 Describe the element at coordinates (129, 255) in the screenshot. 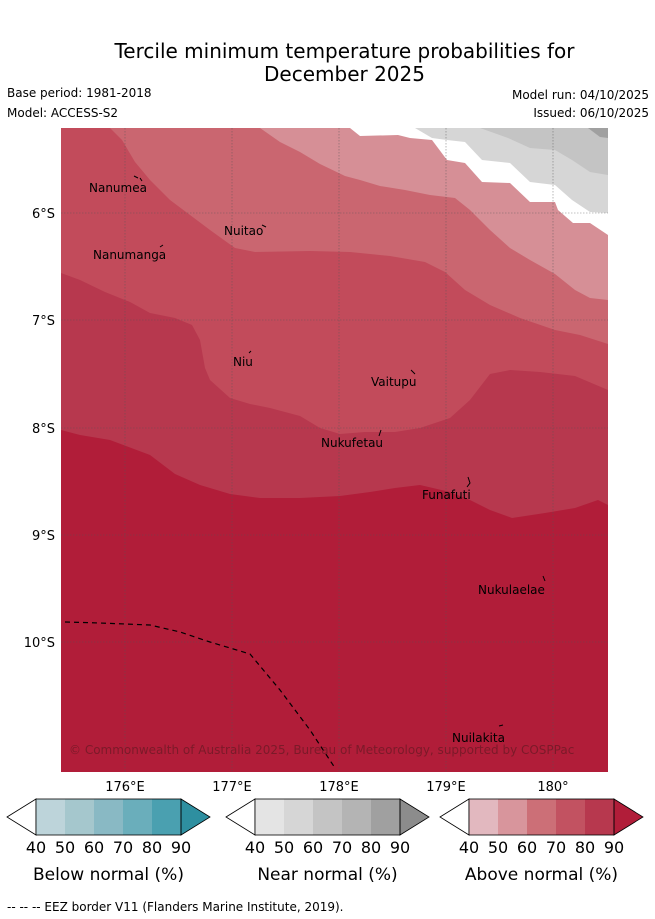

I see `place-nanumanga: Nanumanga` at that location.